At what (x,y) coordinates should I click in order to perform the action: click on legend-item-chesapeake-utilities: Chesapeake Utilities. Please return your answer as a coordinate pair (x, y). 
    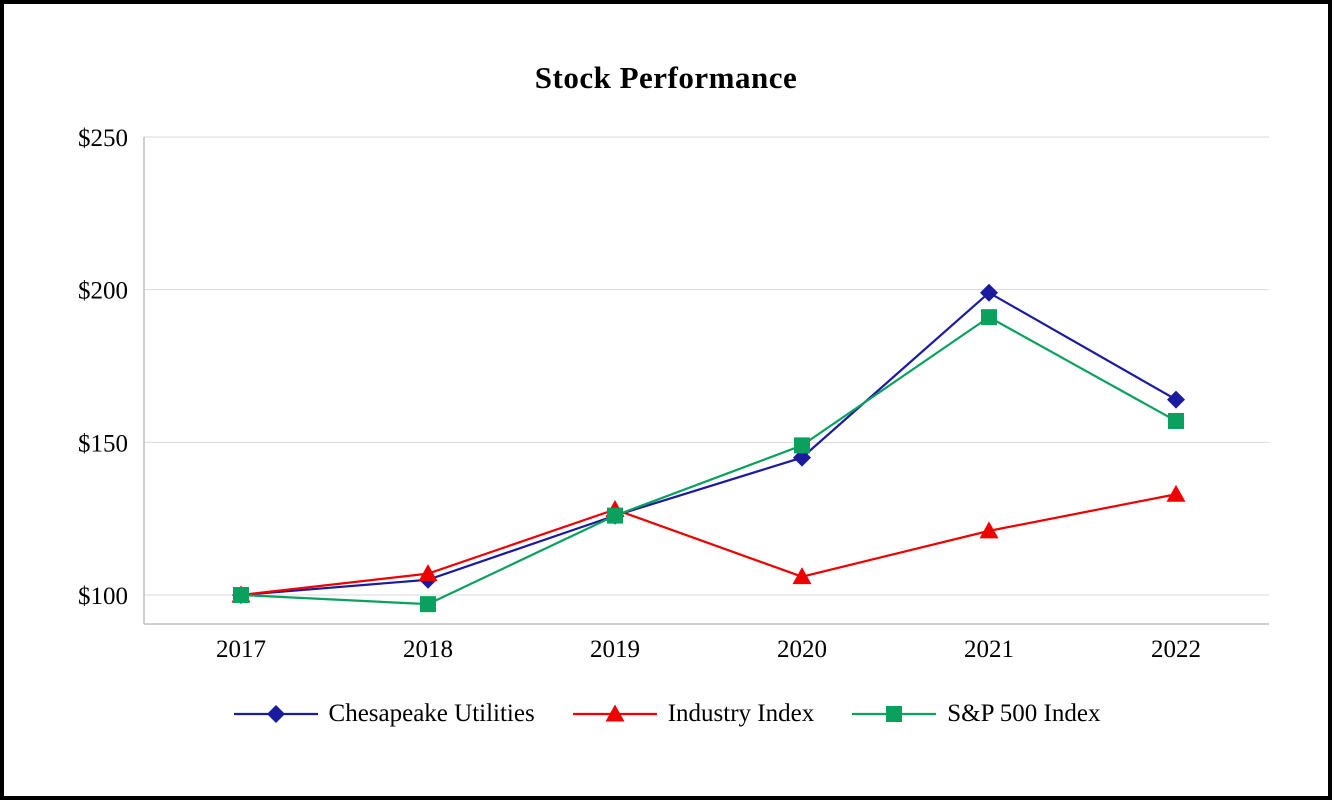
    Looking at the image, I should click on (383, 714).